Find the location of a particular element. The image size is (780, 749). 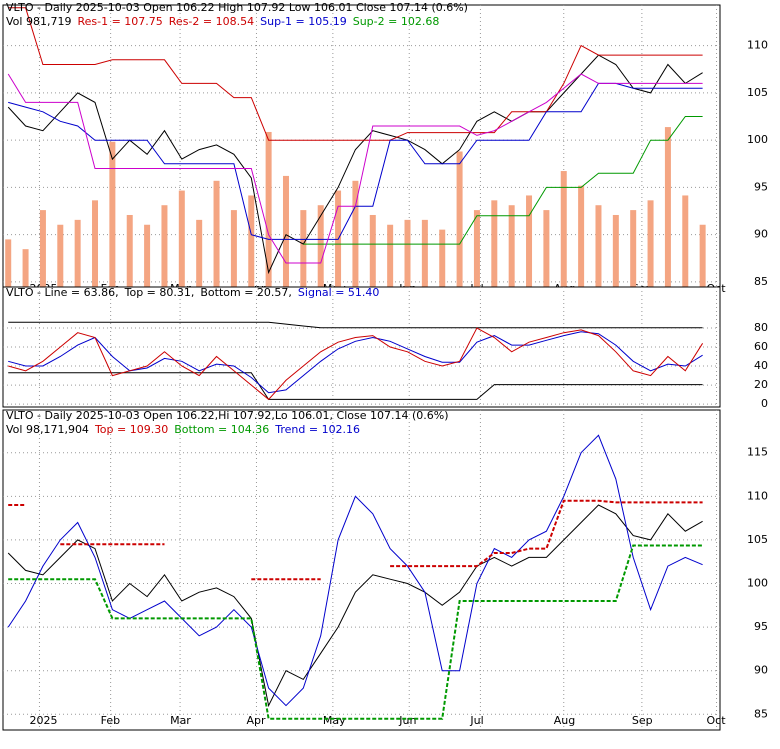

legend-entry: VLTO - Line = 63.86, is located at coordinates (62, 292).